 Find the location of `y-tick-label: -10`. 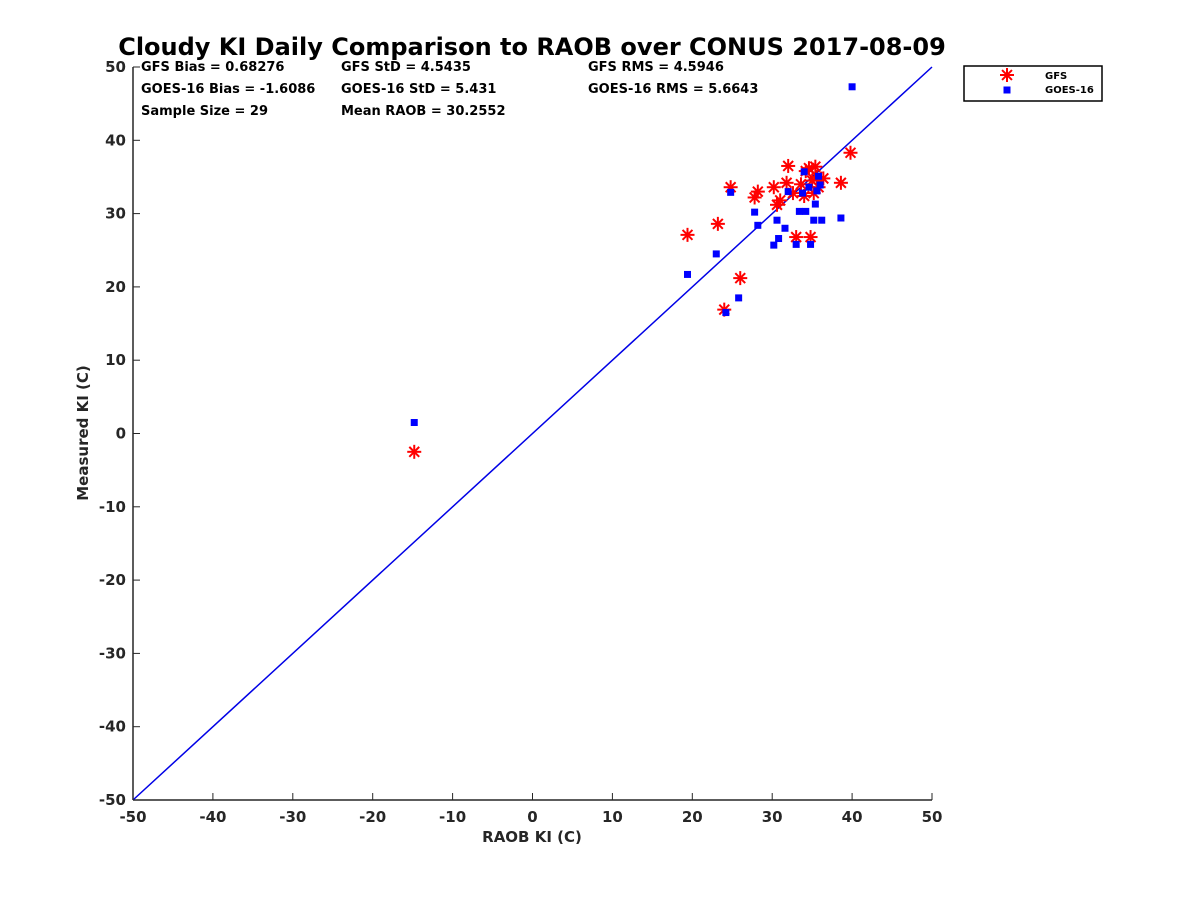

y-tick-label: -10 is located at coordinates (112, 507).